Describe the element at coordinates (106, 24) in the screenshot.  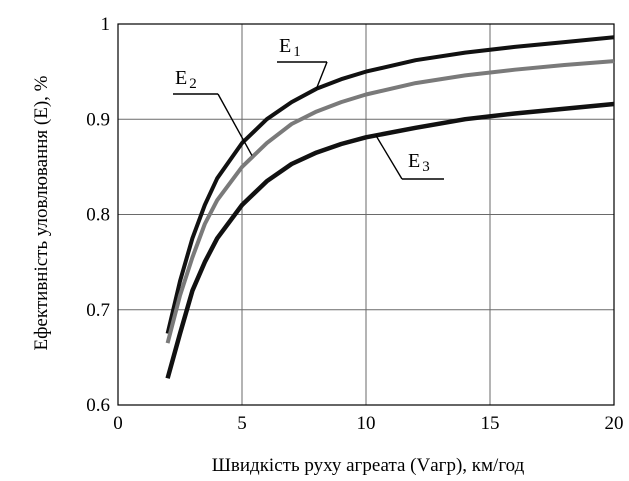
I see `y-tick-label: 1` at that location.